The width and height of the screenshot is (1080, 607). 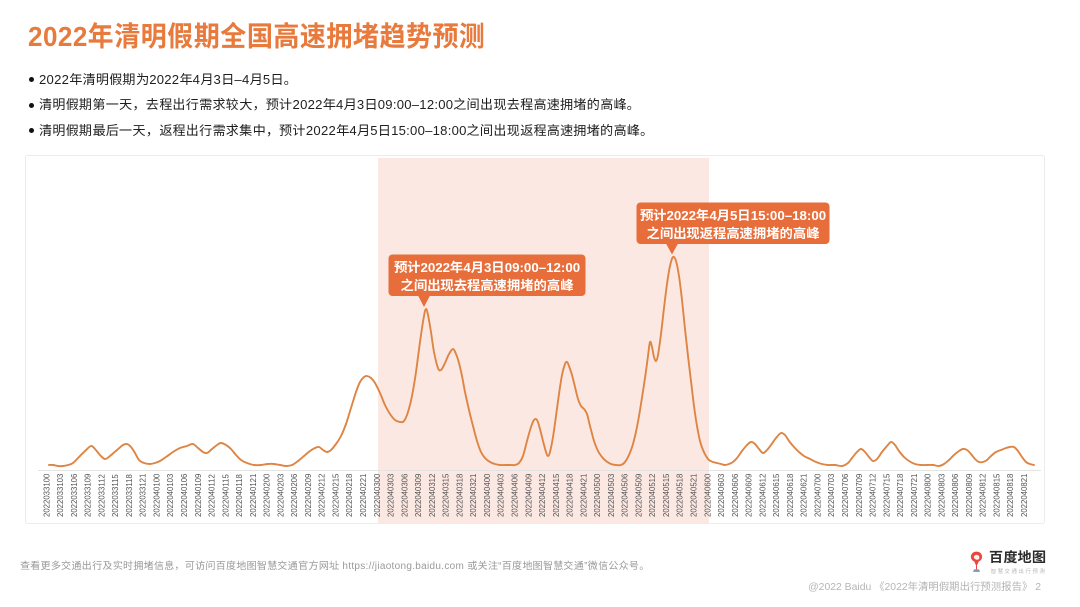 What do you see at coordinates (749, 495) in the screenshot?
I see `svg-text: 2022040609` at bounding box center [749, 495].